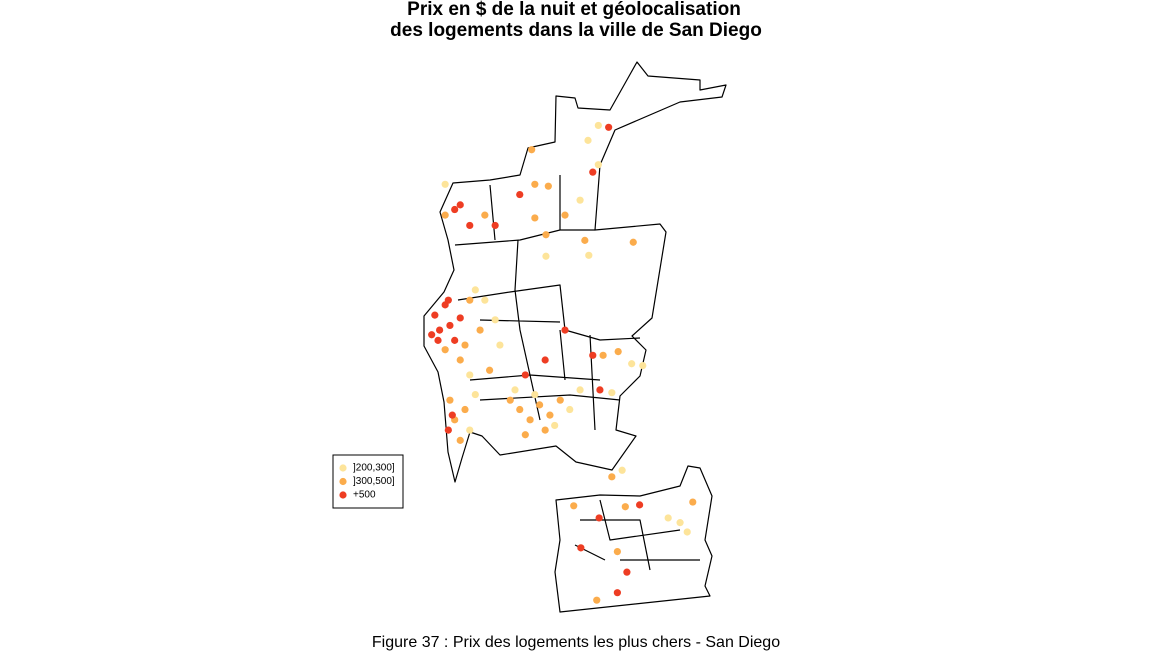 This screenshot has width=1152, height=672. What do you see at coordinates (574, 10) in the screenshot?
I see `title-line: Prix en $ de la nuit et géolocalisation` at bounding box center [574, 10].